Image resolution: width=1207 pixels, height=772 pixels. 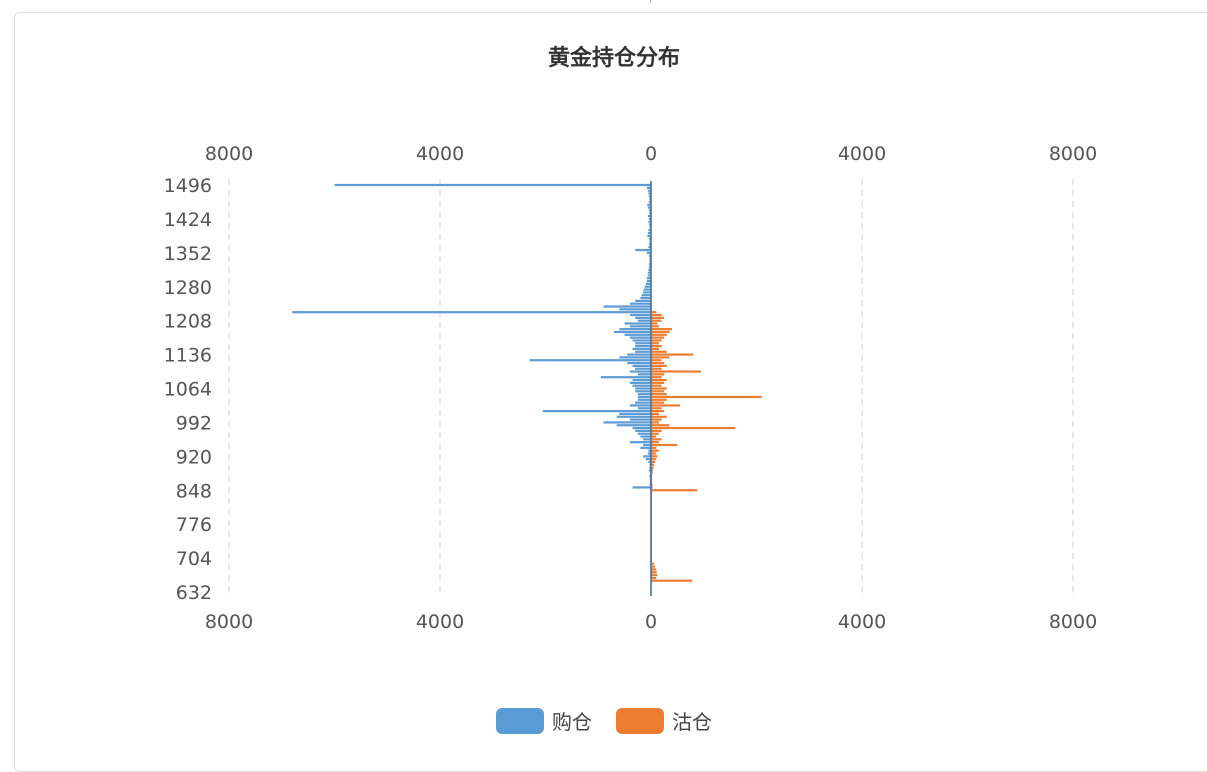 I want to click on legend-label-buy: 购仓, so click(x=572, y=722).